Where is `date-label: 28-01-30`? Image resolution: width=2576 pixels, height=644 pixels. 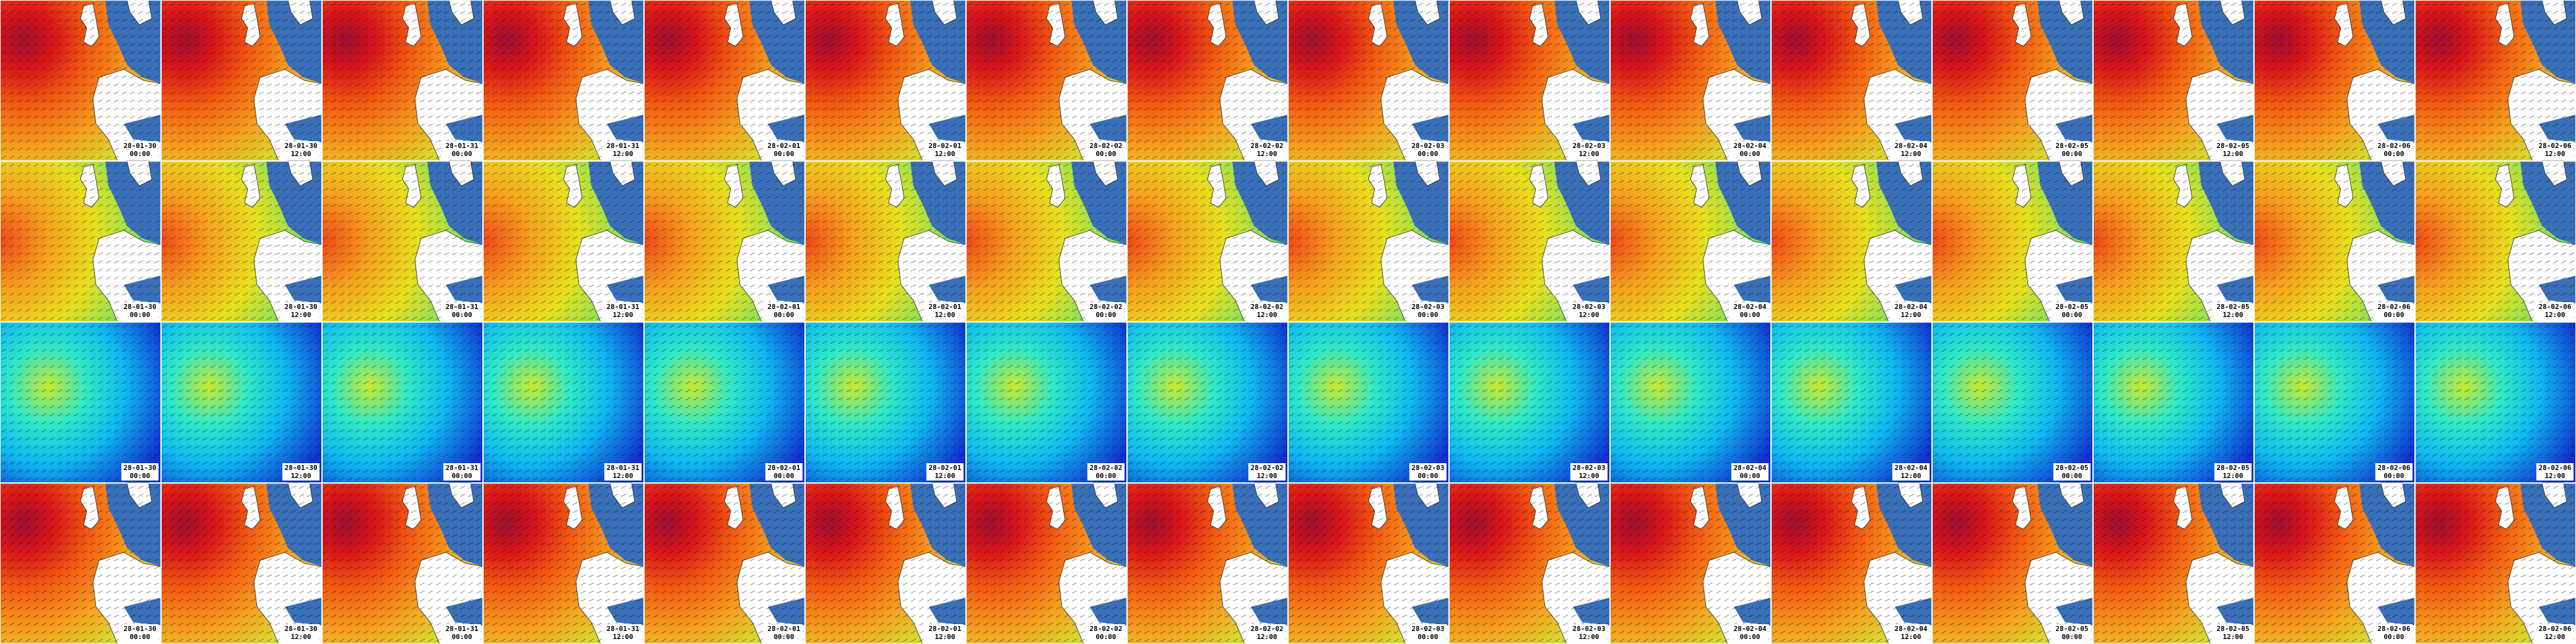
date-label: 28-01-30 is located at coordinates (140, 629).